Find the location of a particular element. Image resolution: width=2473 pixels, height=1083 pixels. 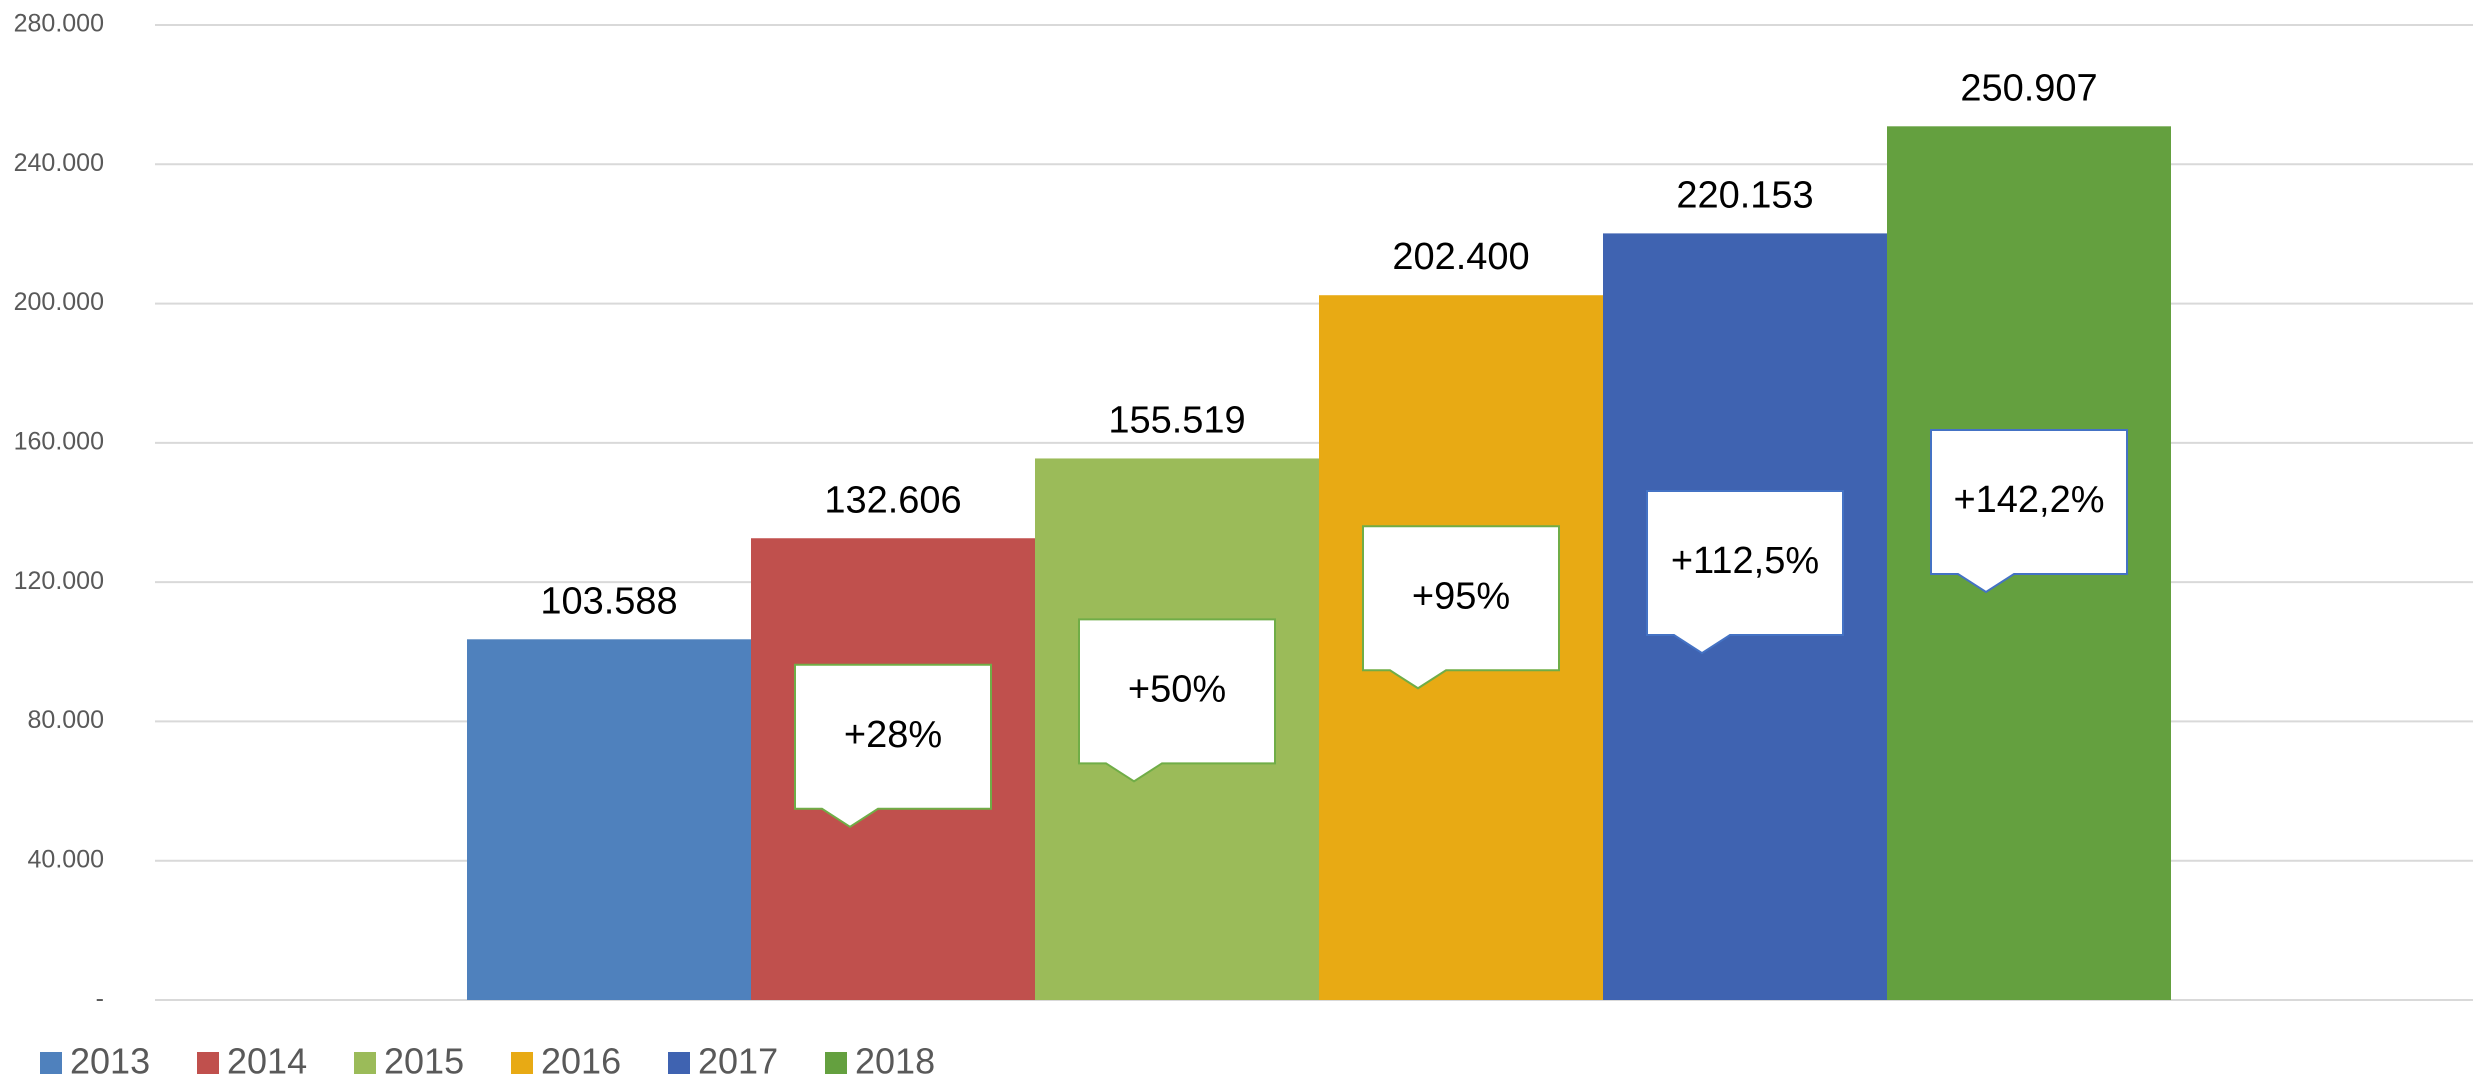

value-label: 250.907 is located at coordinates (2028, 88).